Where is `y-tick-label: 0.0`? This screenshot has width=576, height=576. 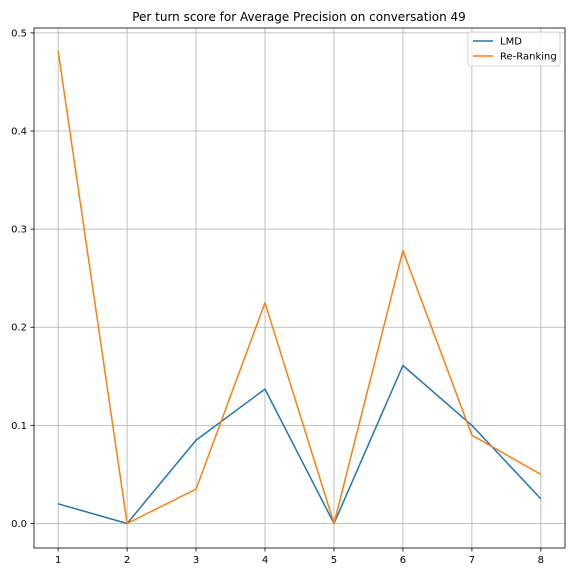 y-tick-label: 0.0 is located at coordinates (19, 524).